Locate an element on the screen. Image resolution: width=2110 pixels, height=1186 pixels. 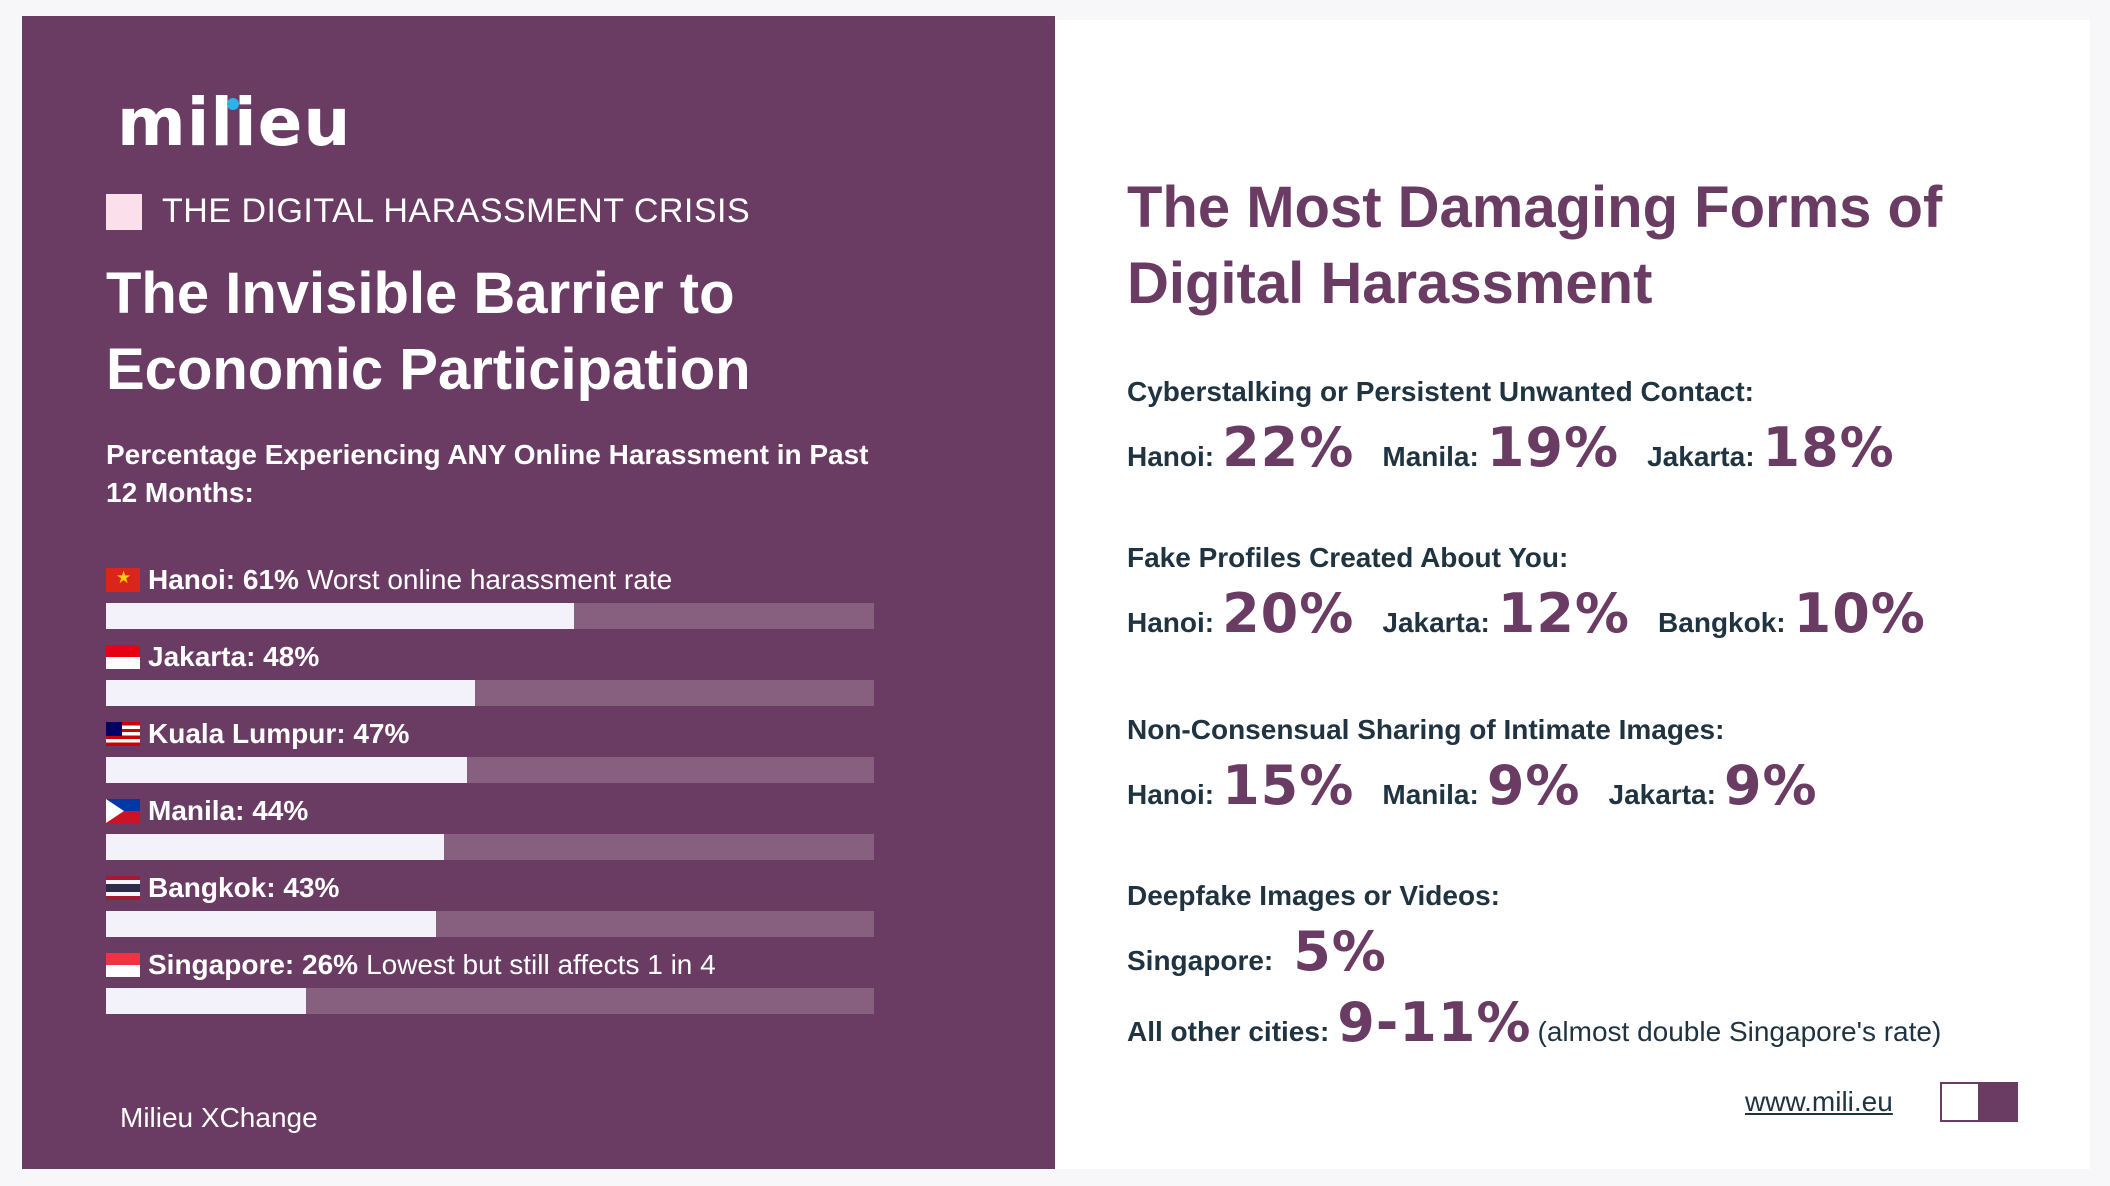
stat-note: (almost double Singapore's rate) is located at coordinates (1739, 1031).